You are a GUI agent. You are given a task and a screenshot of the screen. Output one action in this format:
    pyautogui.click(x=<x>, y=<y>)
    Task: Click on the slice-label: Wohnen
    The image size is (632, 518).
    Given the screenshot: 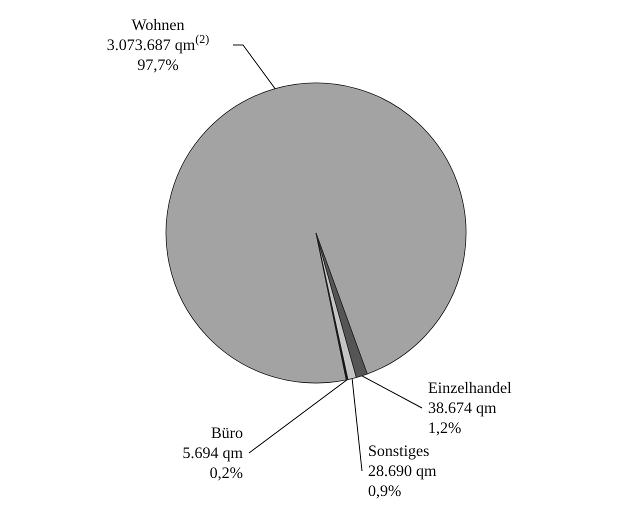 What is the action you would take?
    pyautogui.click(x=158, y=25)
    